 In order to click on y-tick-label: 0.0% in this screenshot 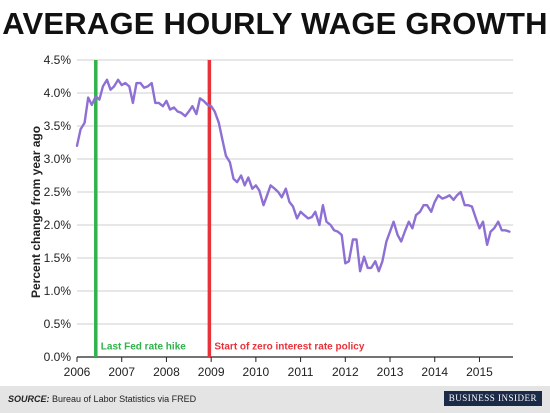, I will do `click(58, 357)`.